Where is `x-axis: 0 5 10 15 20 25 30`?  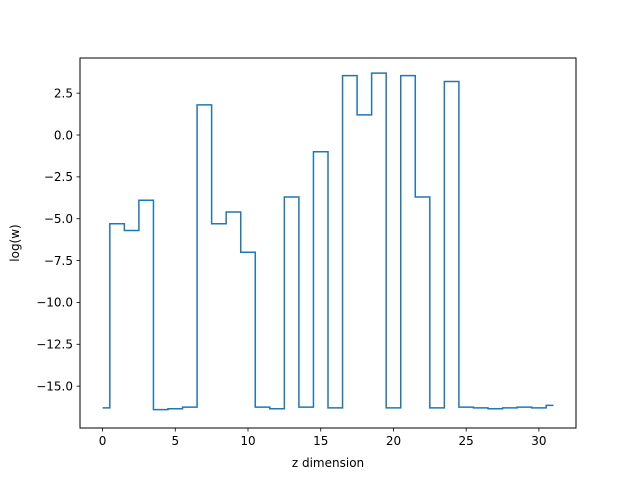
x-axis: 0 5 10 15 20 25 30 is located at coordinates (323, 438).